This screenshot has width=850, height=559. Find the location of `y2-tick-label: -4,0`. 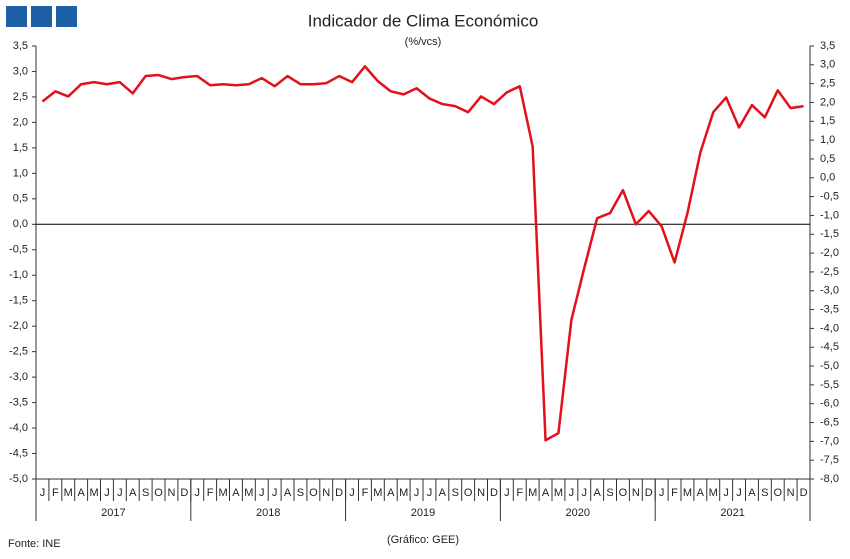

y2-tick-label: -4,0 is located at coordinates (829, 328).